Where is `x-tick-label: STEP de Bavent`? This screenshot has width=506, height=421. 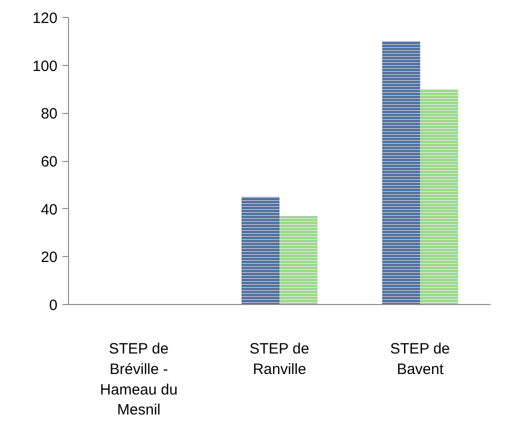 x-tick-label: STEP de Bavent is located at coordinates (420, 359).